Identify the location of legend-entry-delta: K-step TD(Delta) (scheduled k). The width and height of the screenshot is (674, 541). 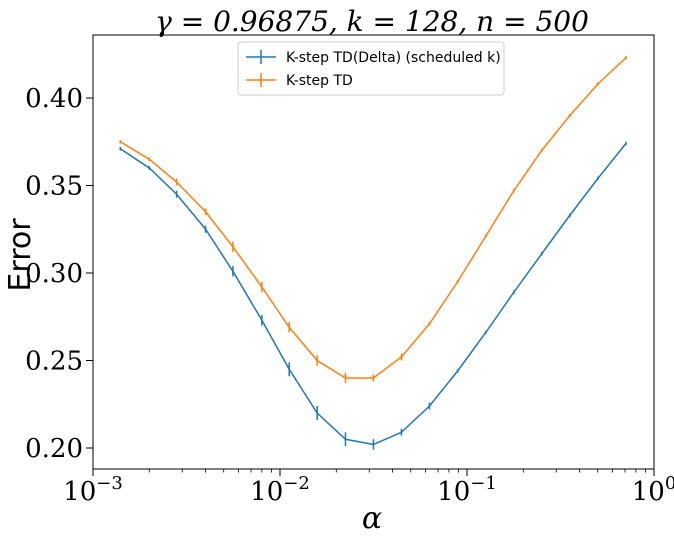
(373, 58).